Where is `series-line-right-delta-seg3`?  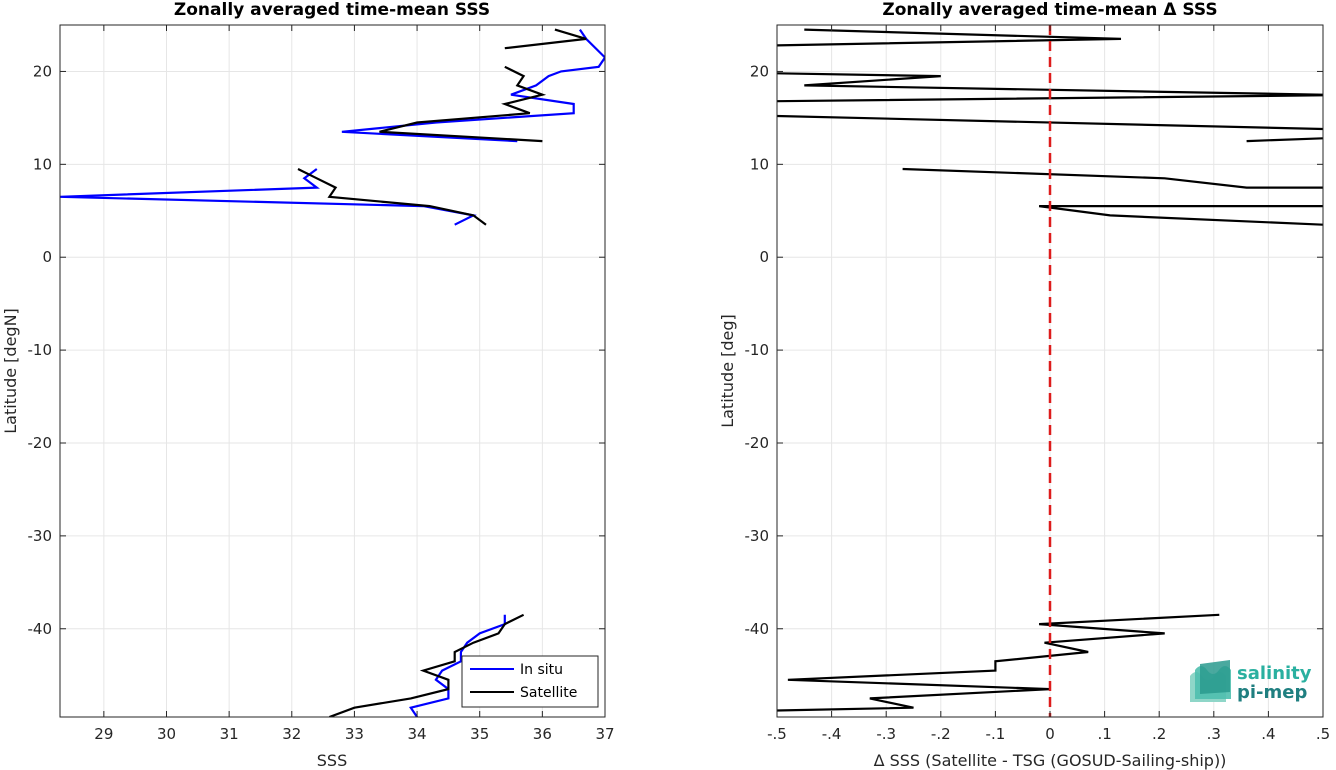 series-line-right-delta-seg3 is located at coordinates (1284, 140).